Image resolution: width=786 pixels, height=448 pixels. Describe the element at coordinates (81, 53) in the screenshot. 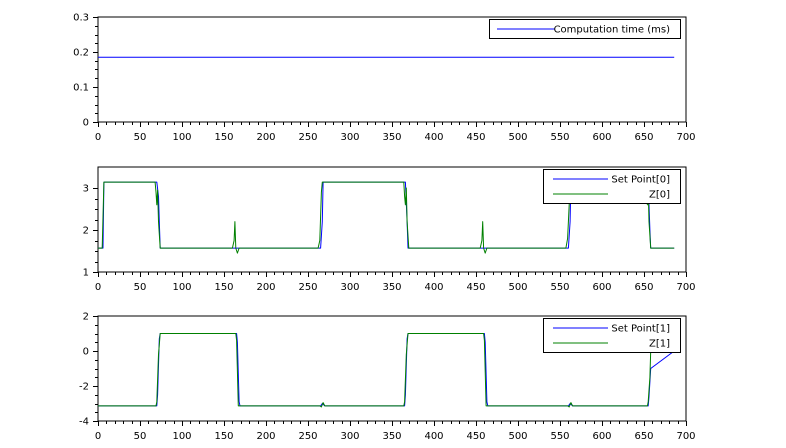

I see `y-tick-label: 0.2` at that location.